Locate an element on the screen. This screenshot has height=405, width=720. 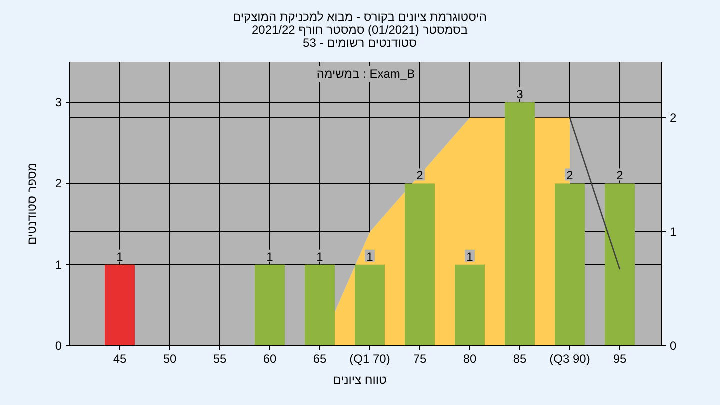
y2-tick-label: 1 is located at coordinates (673, 231).